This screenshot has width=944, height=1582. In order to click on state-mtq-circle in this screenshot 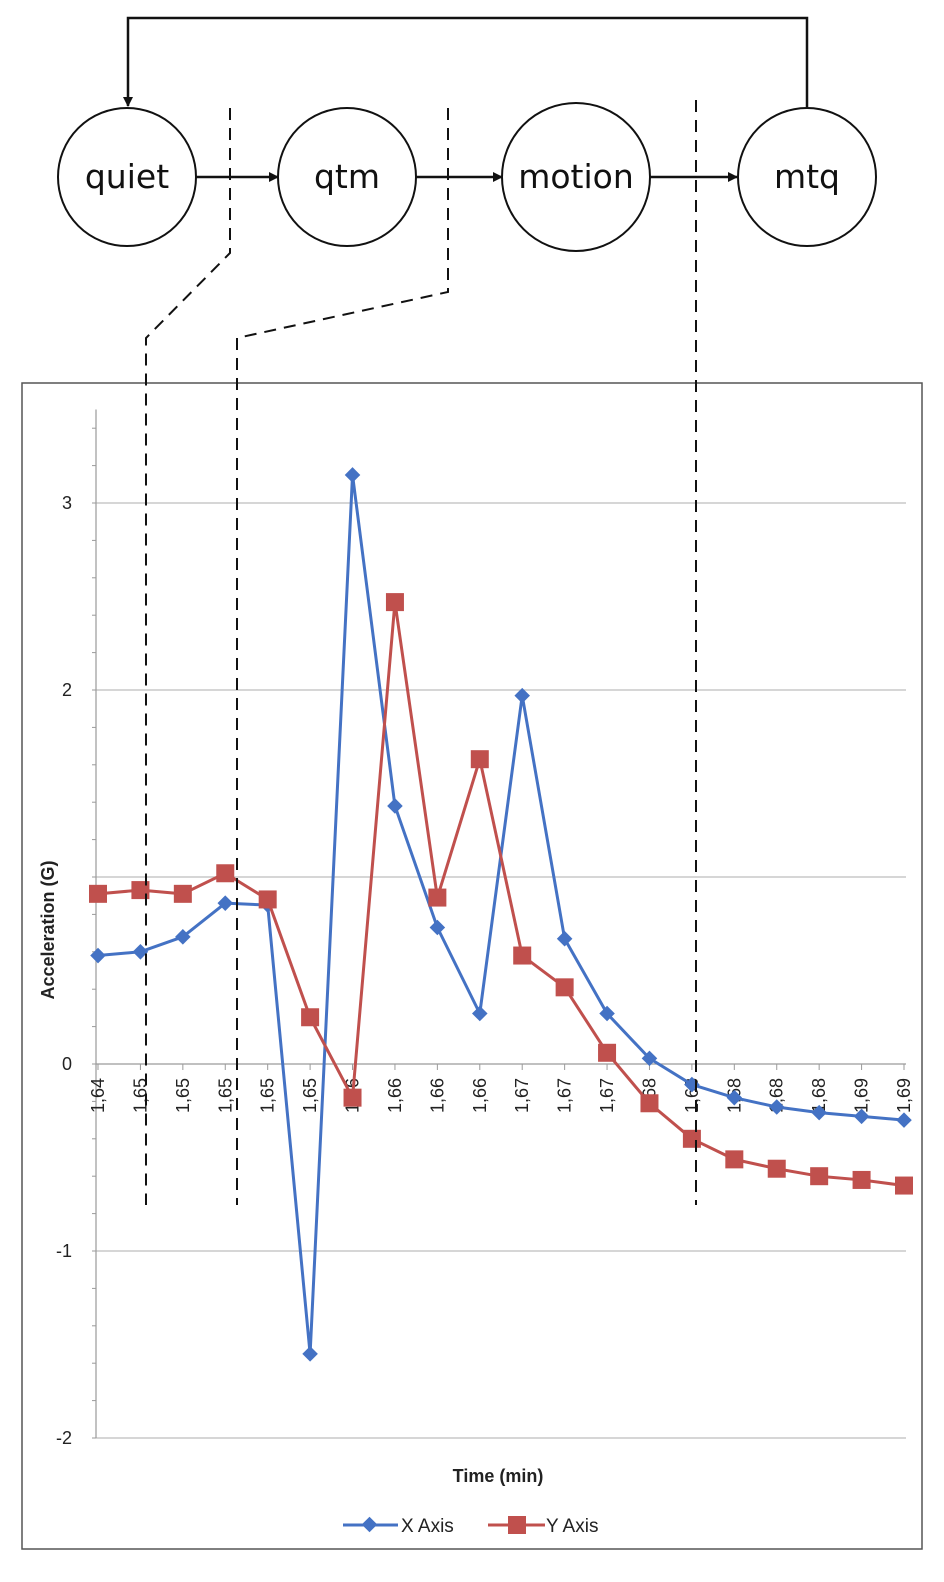, I will do `click(807, 177)`.